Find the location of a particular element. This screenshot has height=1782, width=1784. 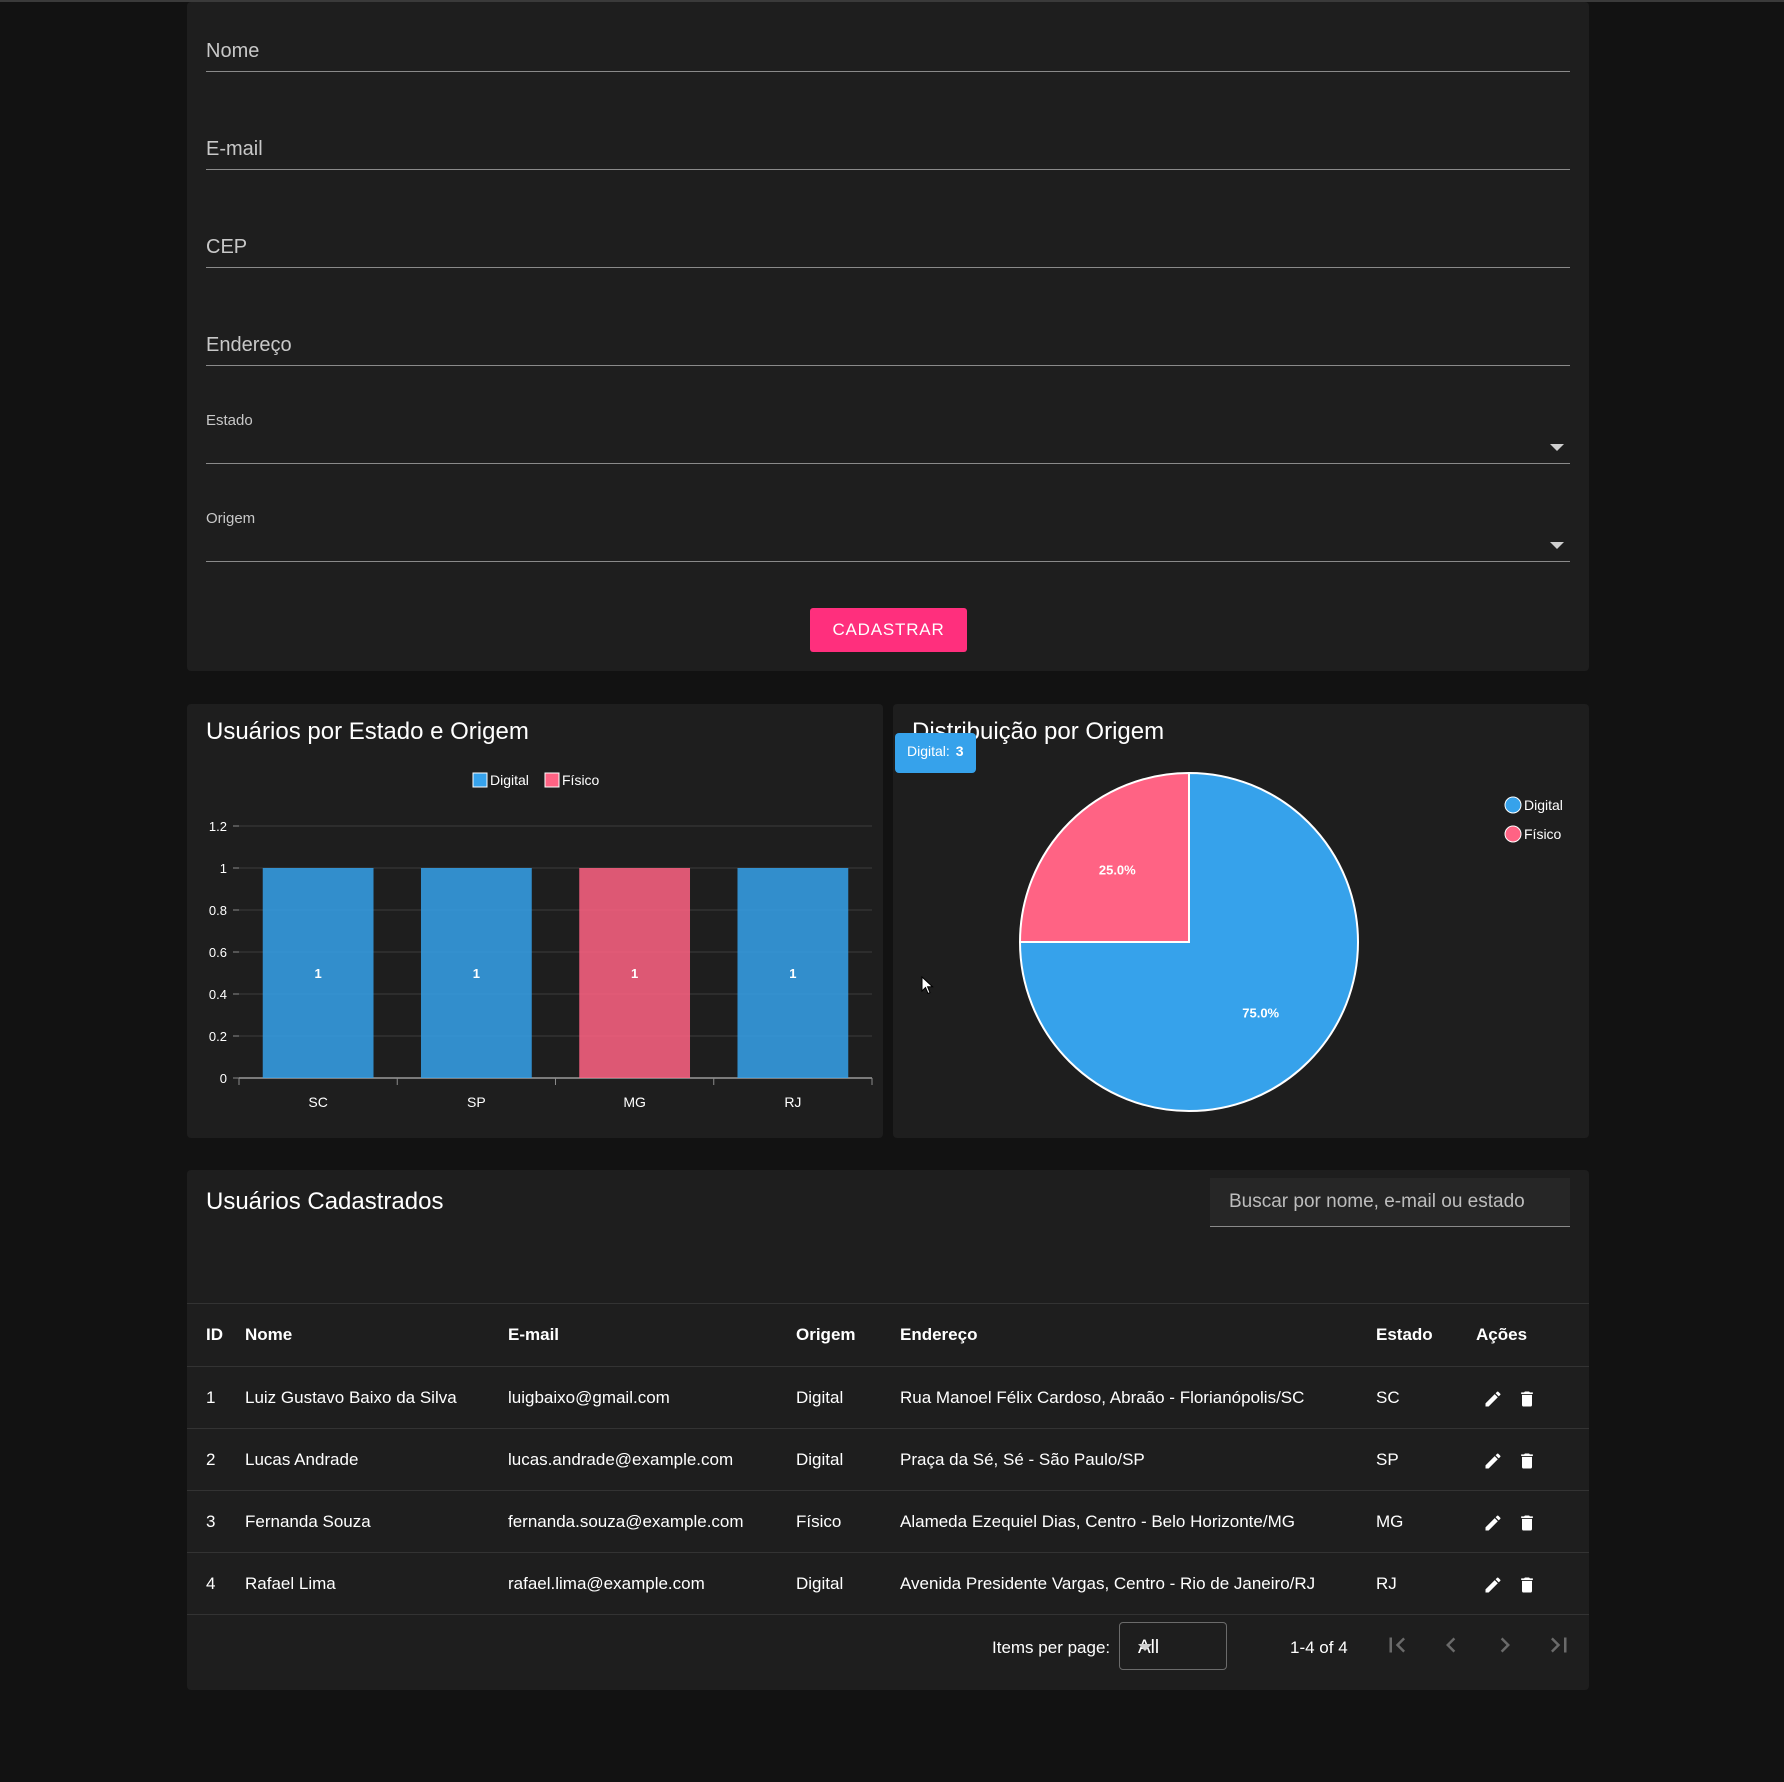

cell-id: 1 is located at coordinates (216, 1397).